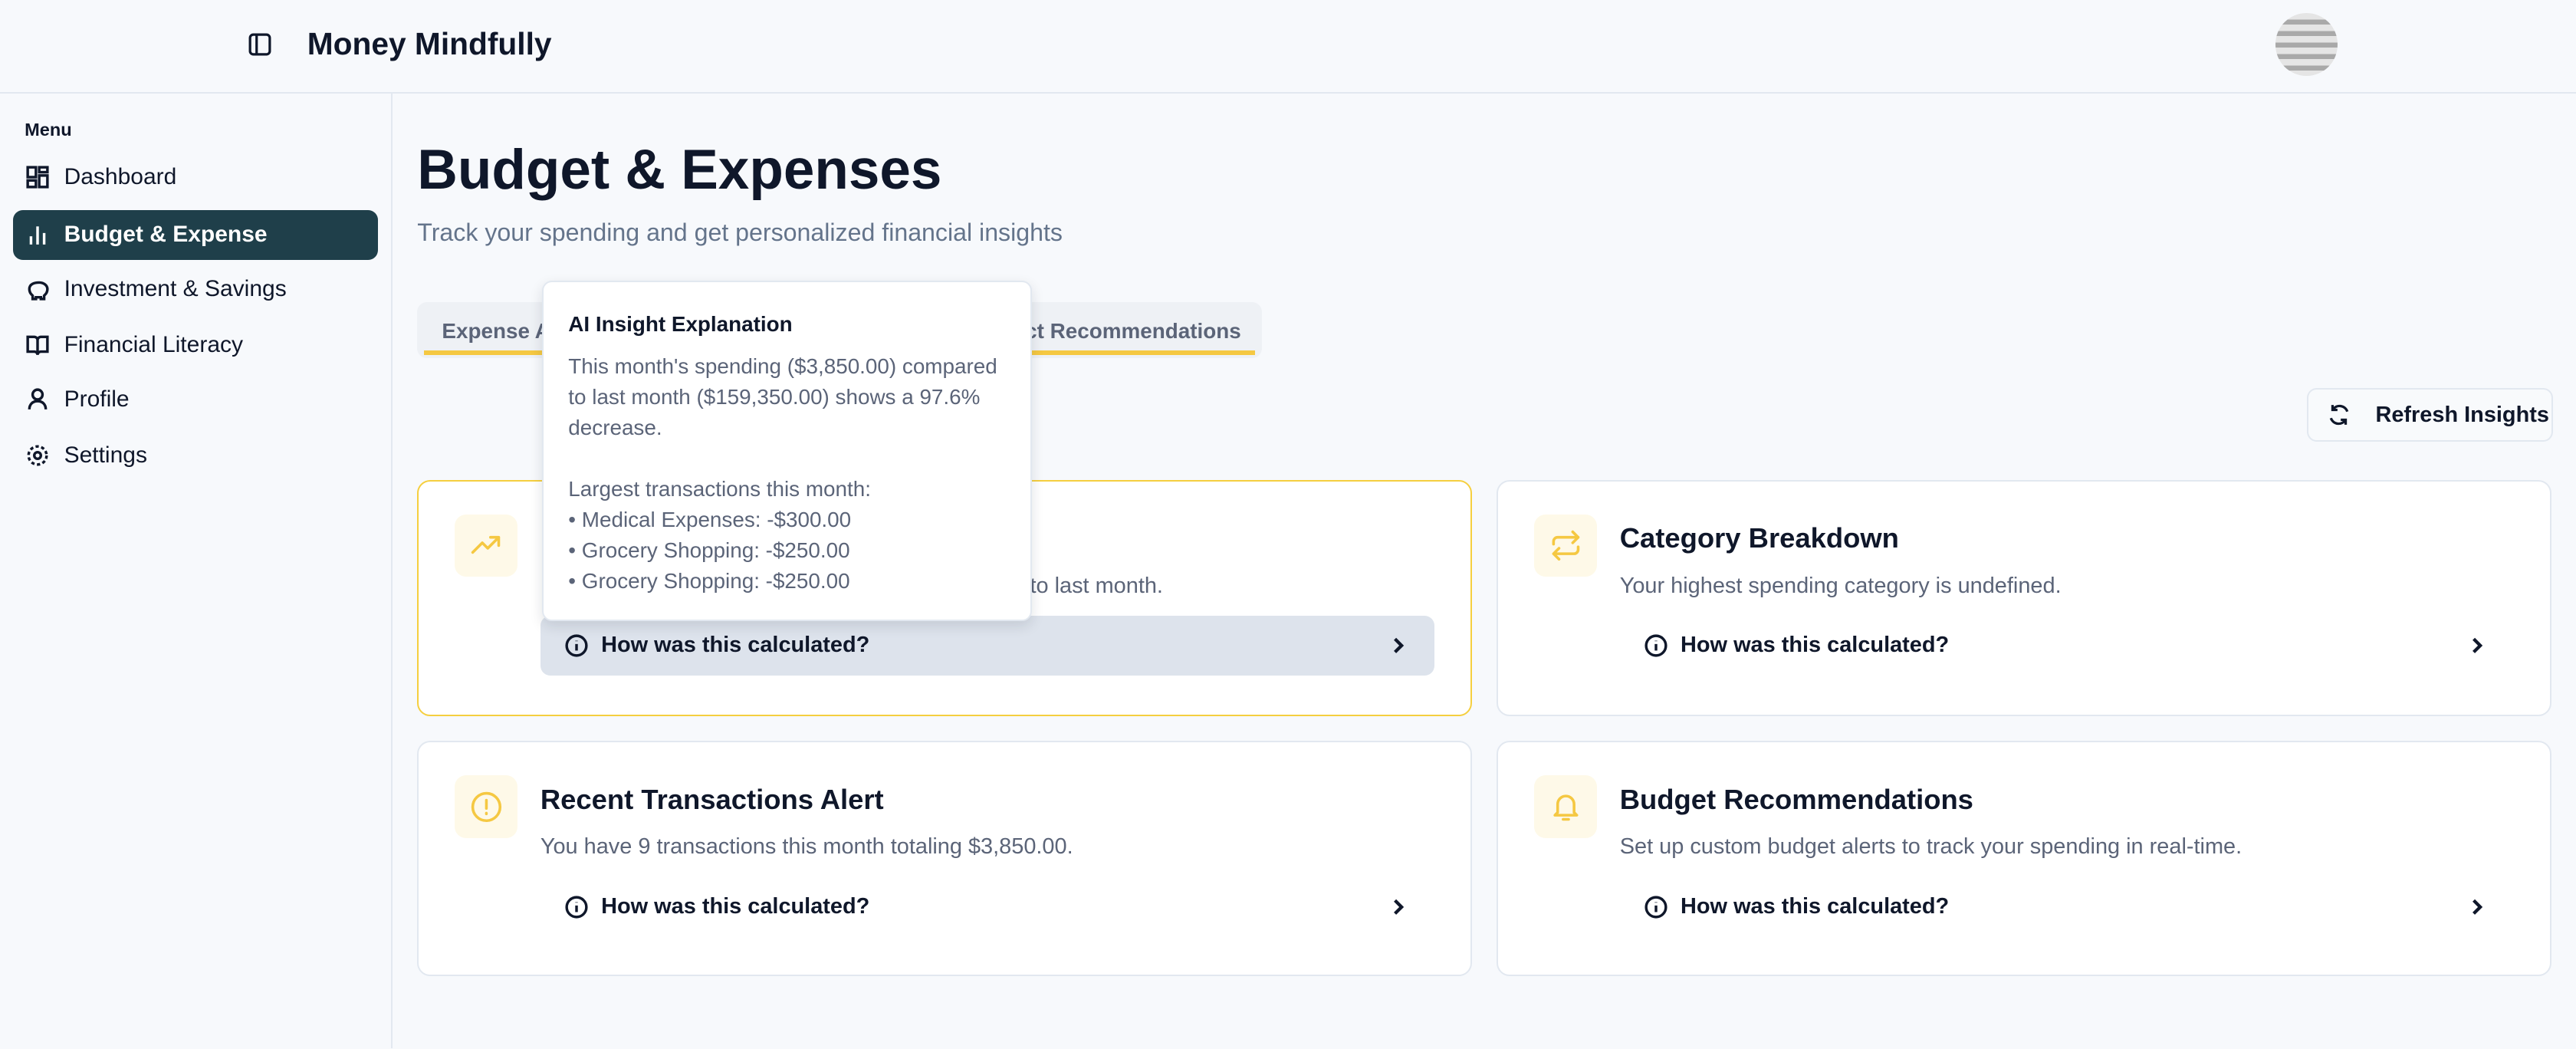 The image size is (2576, 1049). I want to click on avatar, so click(2307, 44).